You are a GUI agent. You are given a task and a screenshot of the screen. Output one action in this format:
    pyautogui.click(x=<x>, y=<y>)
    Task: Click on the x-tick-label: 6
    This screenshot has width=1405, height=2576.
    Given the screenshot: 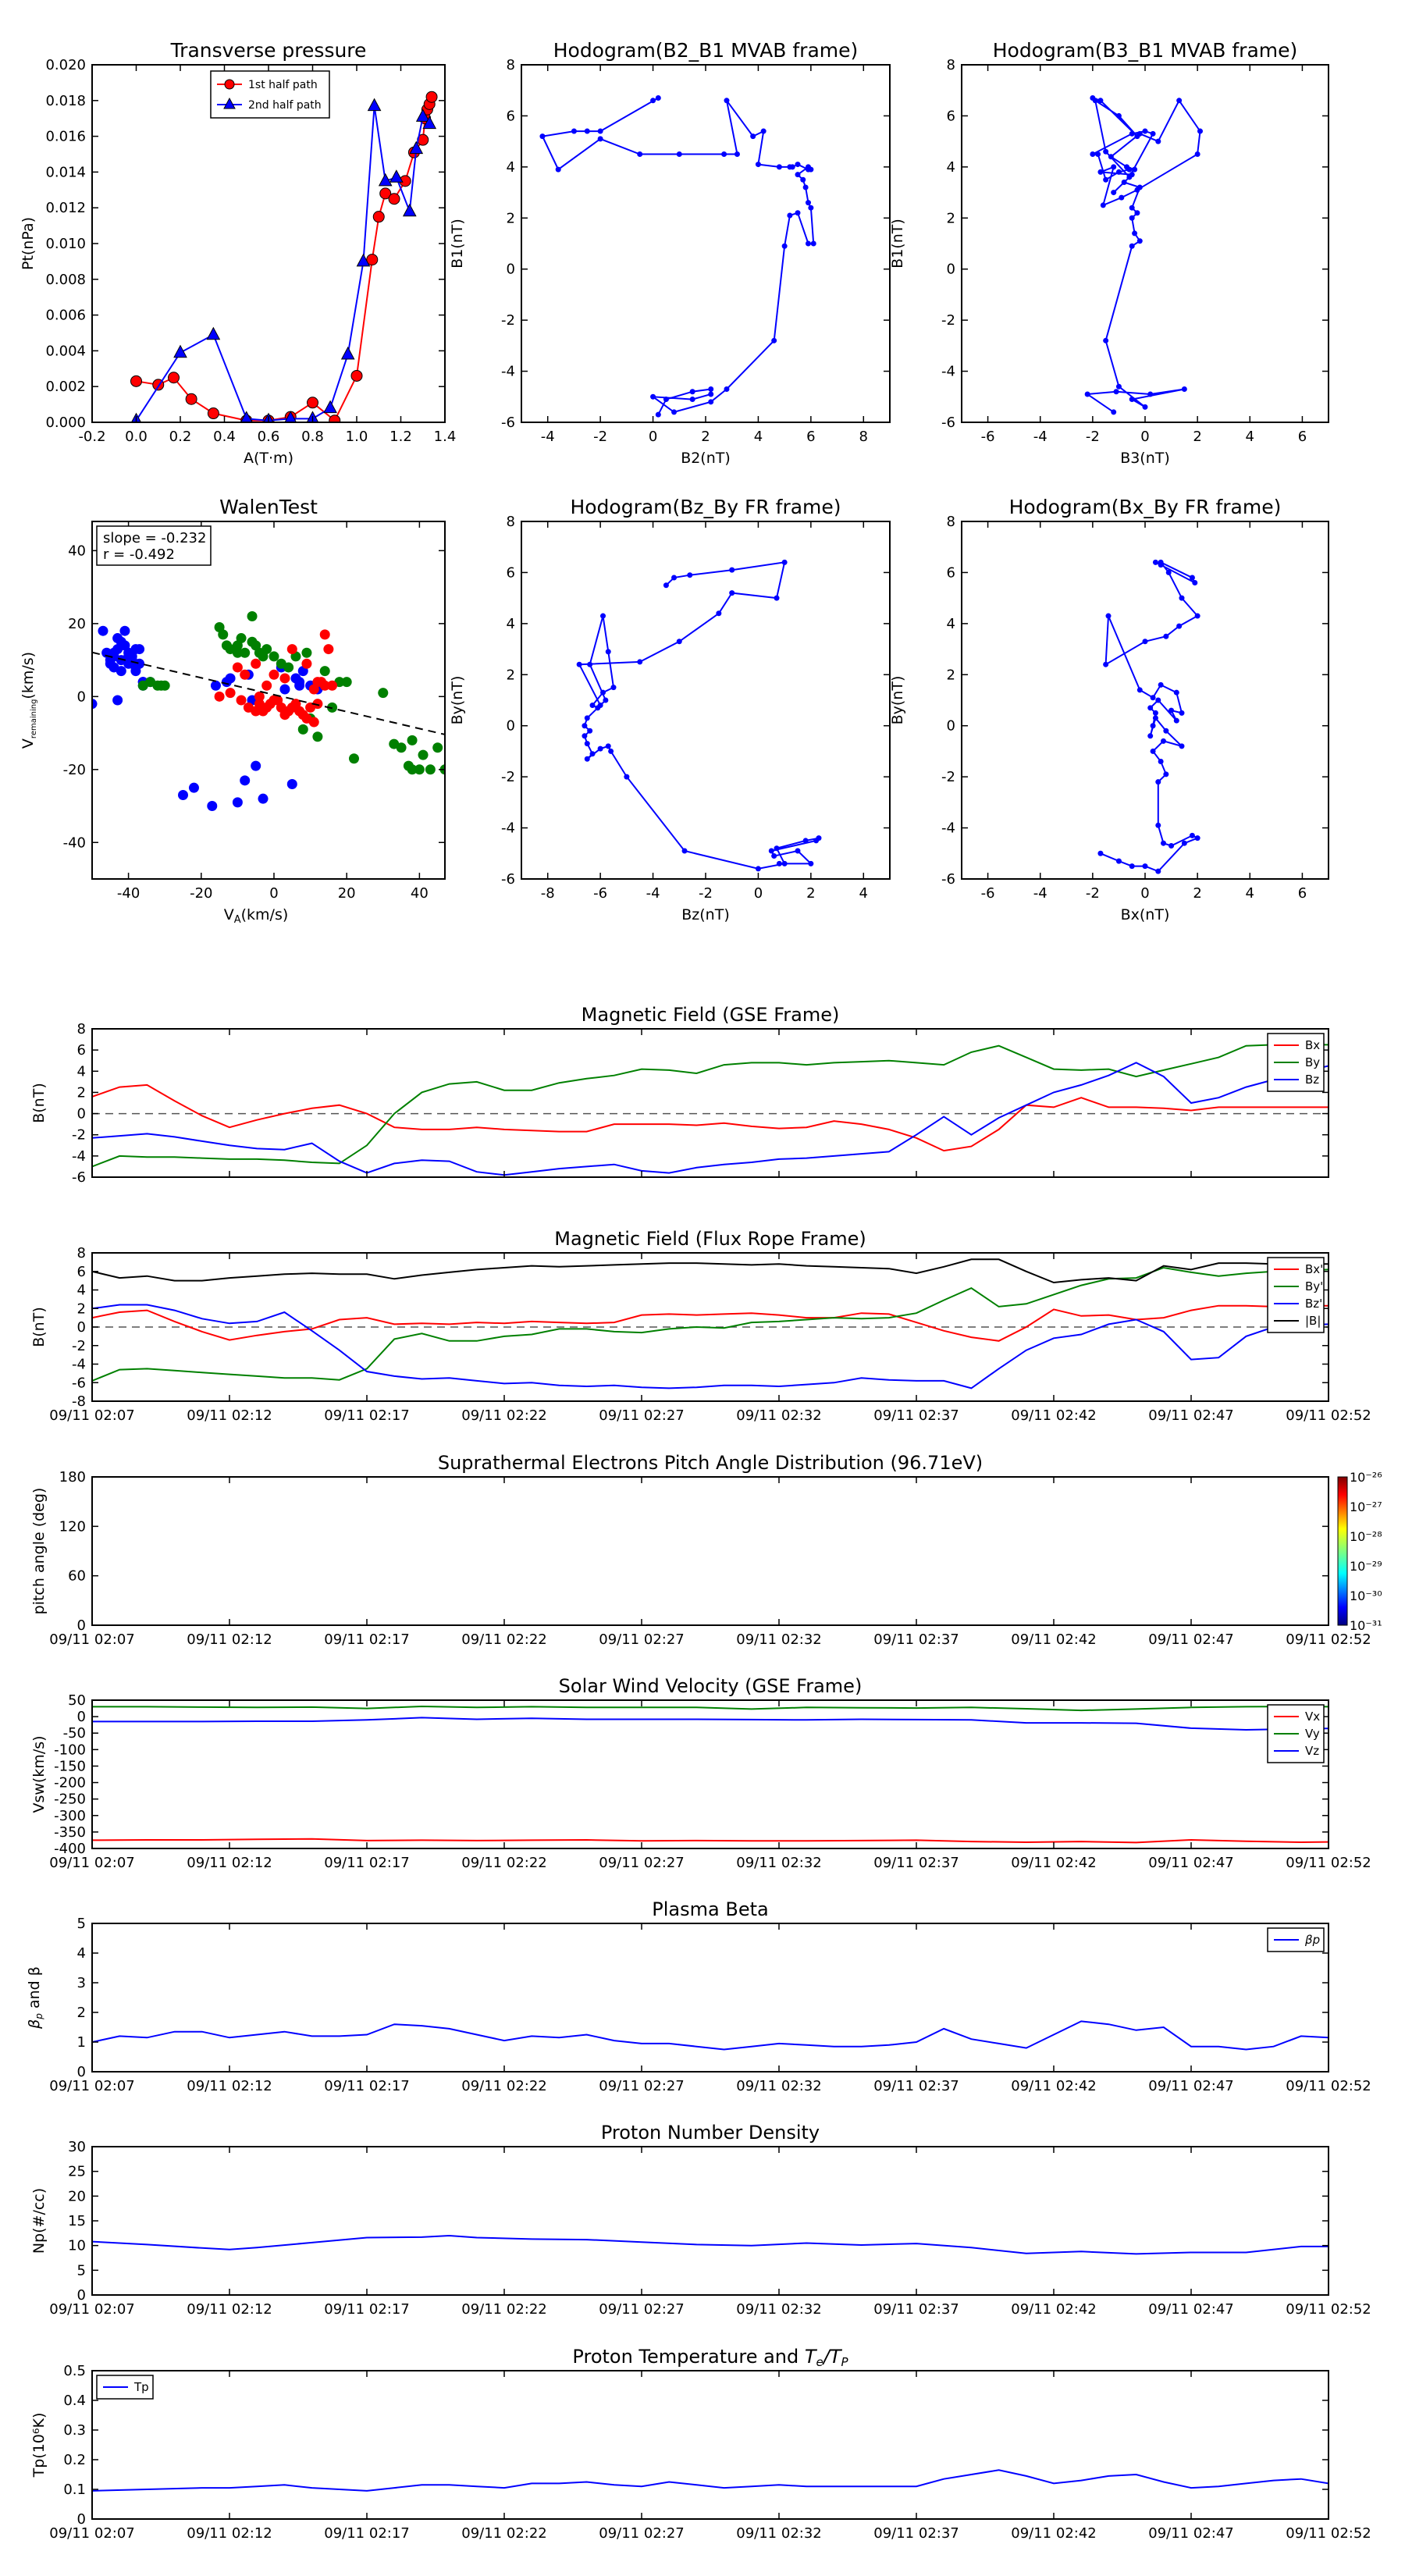 What is the action you would take?
    pyautogui.click(x=1302, y=893)
    